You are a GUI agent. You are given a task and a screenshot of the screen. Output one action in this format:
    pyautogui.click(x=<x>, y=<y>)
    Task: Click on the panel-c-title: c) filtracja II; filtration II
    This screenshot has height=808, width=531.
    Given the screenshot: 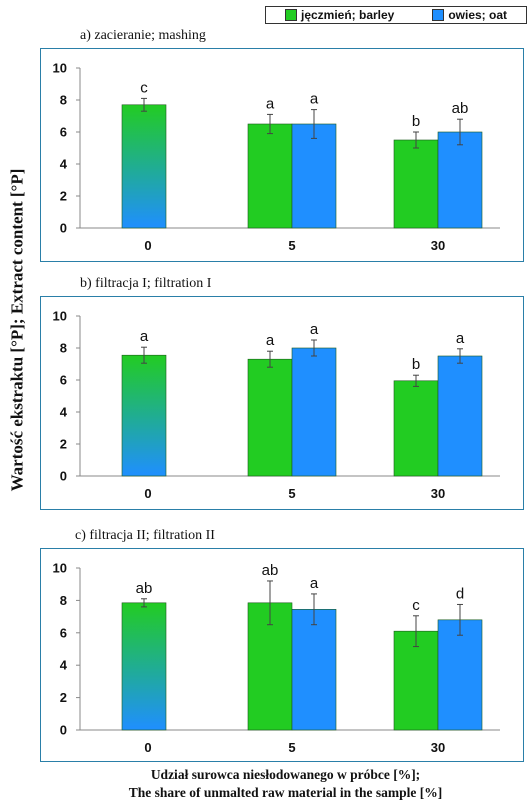 What is the action you would take?
    pyautogui.click(x=145, y=535)
    